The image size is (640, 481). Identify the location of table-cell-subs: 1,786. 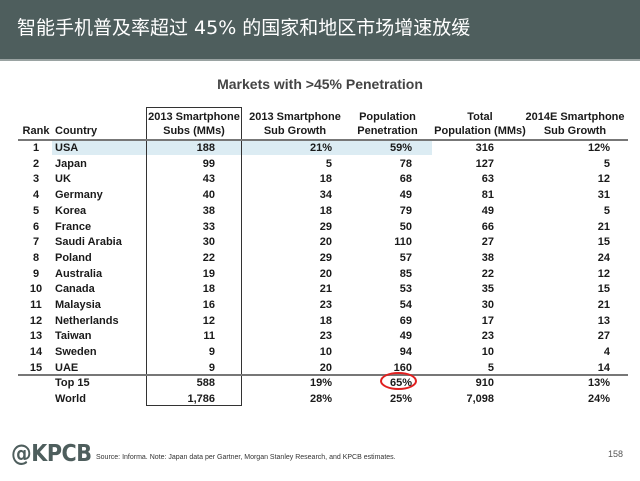
(201, 398).